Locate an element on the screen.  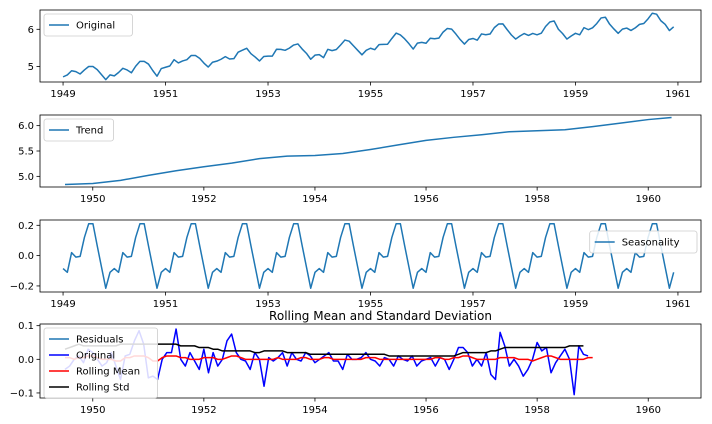
seasonality-x-tick-label: 1949 is located at coordinates (62, 304).